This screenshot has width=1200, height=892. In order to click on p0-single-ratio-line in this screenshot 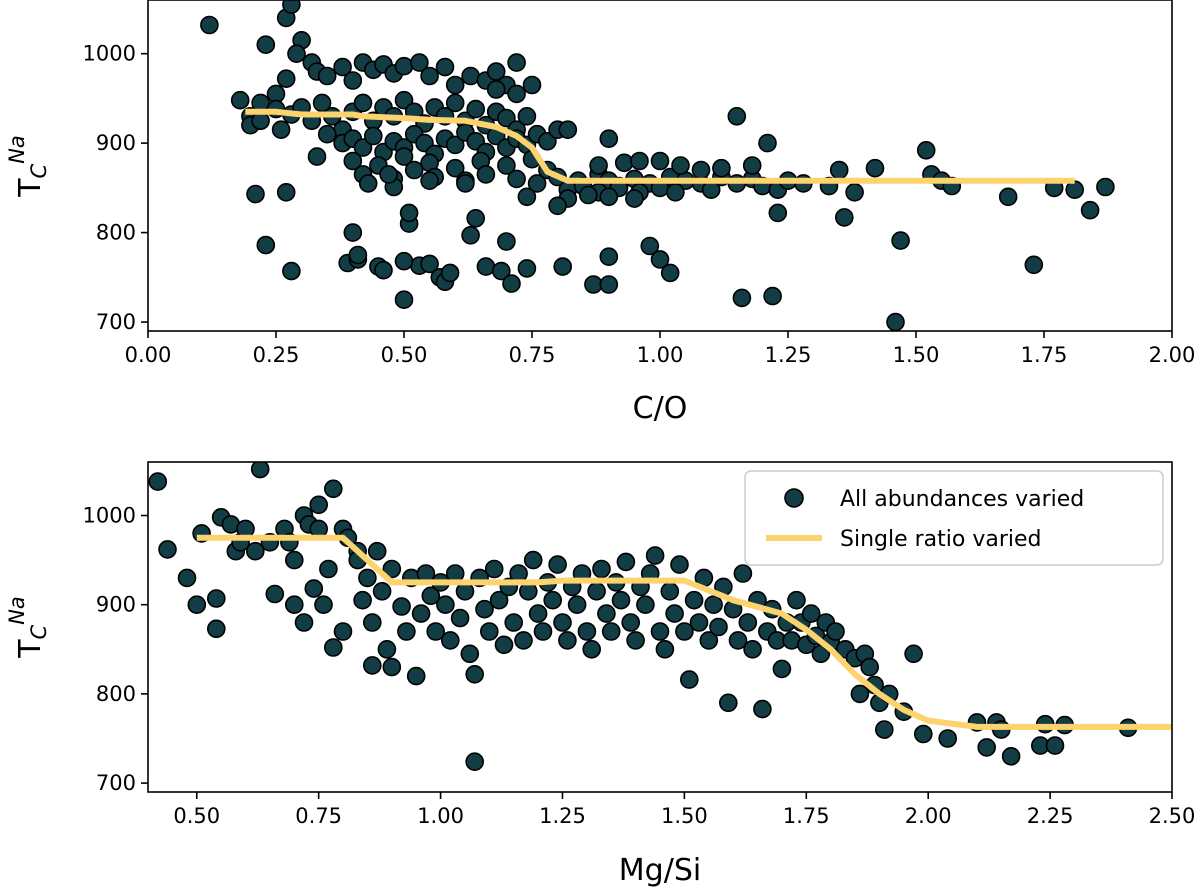, I will do `click(660, 146)`.